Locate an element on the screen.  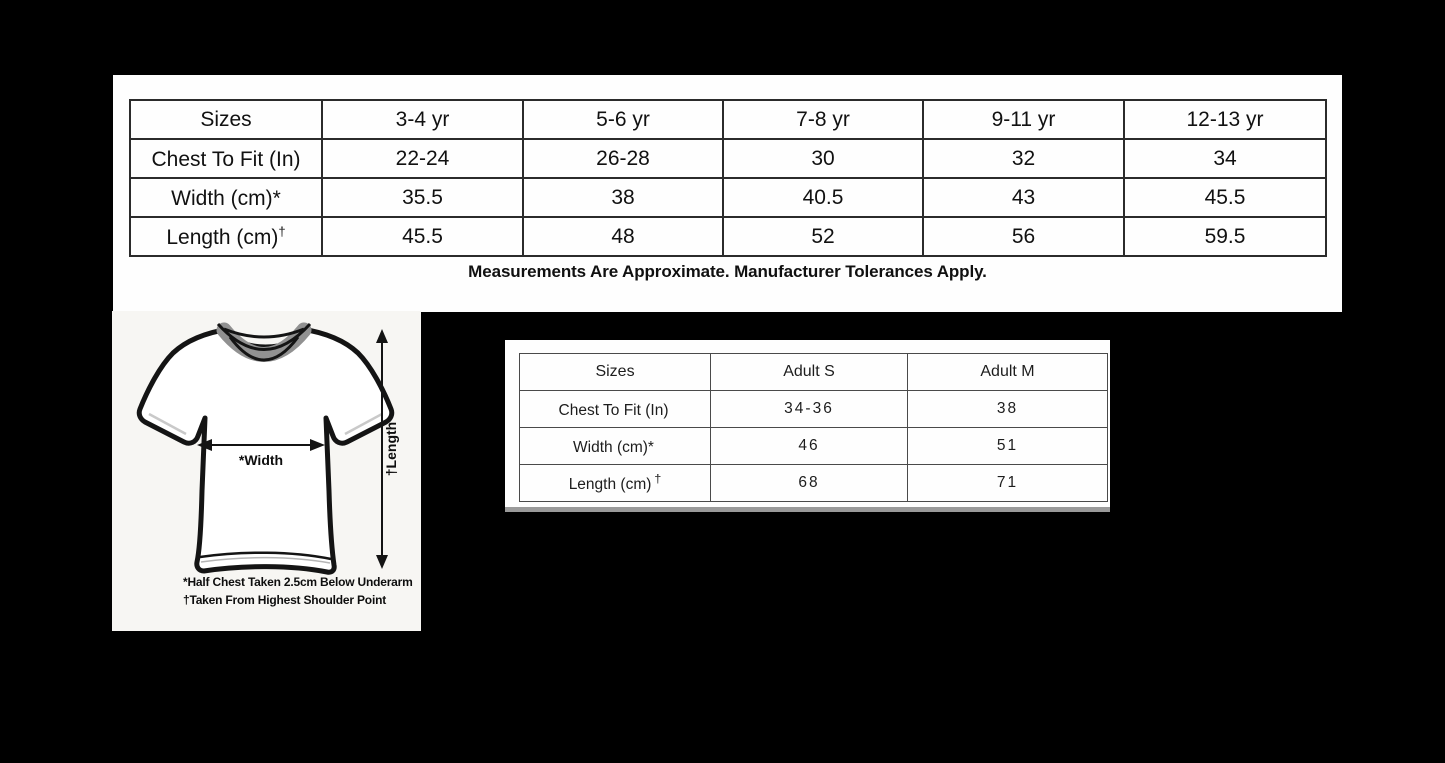
table-cell: 30 is located at coordinates (823, 158).